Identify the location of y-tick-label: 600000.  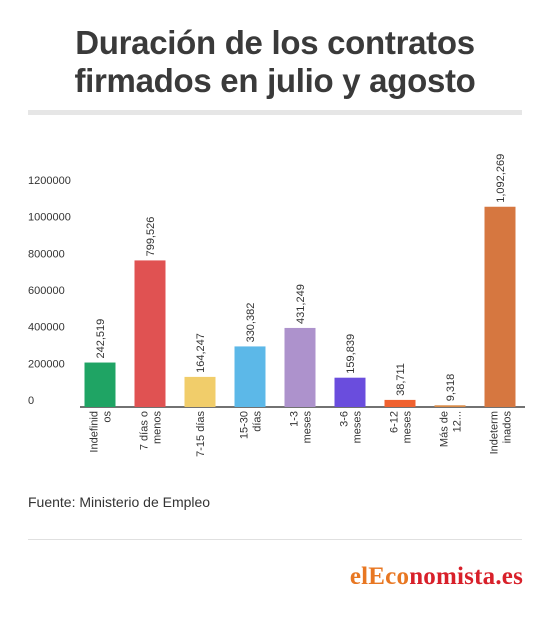
(46, 291).